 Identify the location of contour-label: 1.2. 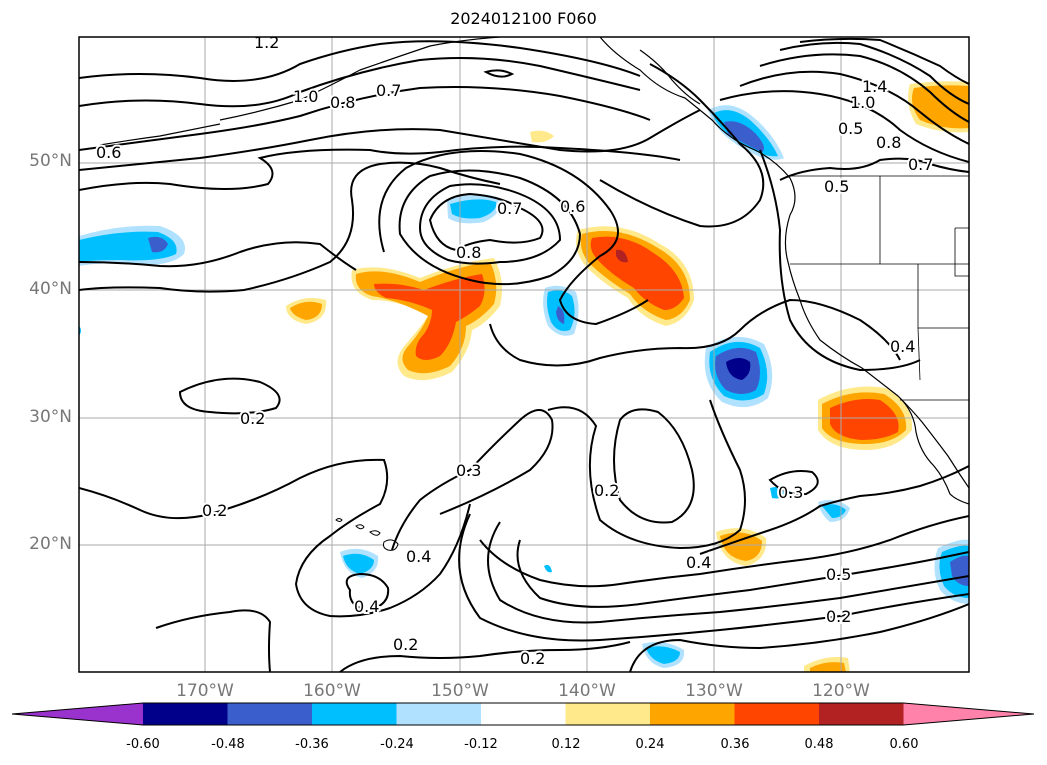
(266, 42).